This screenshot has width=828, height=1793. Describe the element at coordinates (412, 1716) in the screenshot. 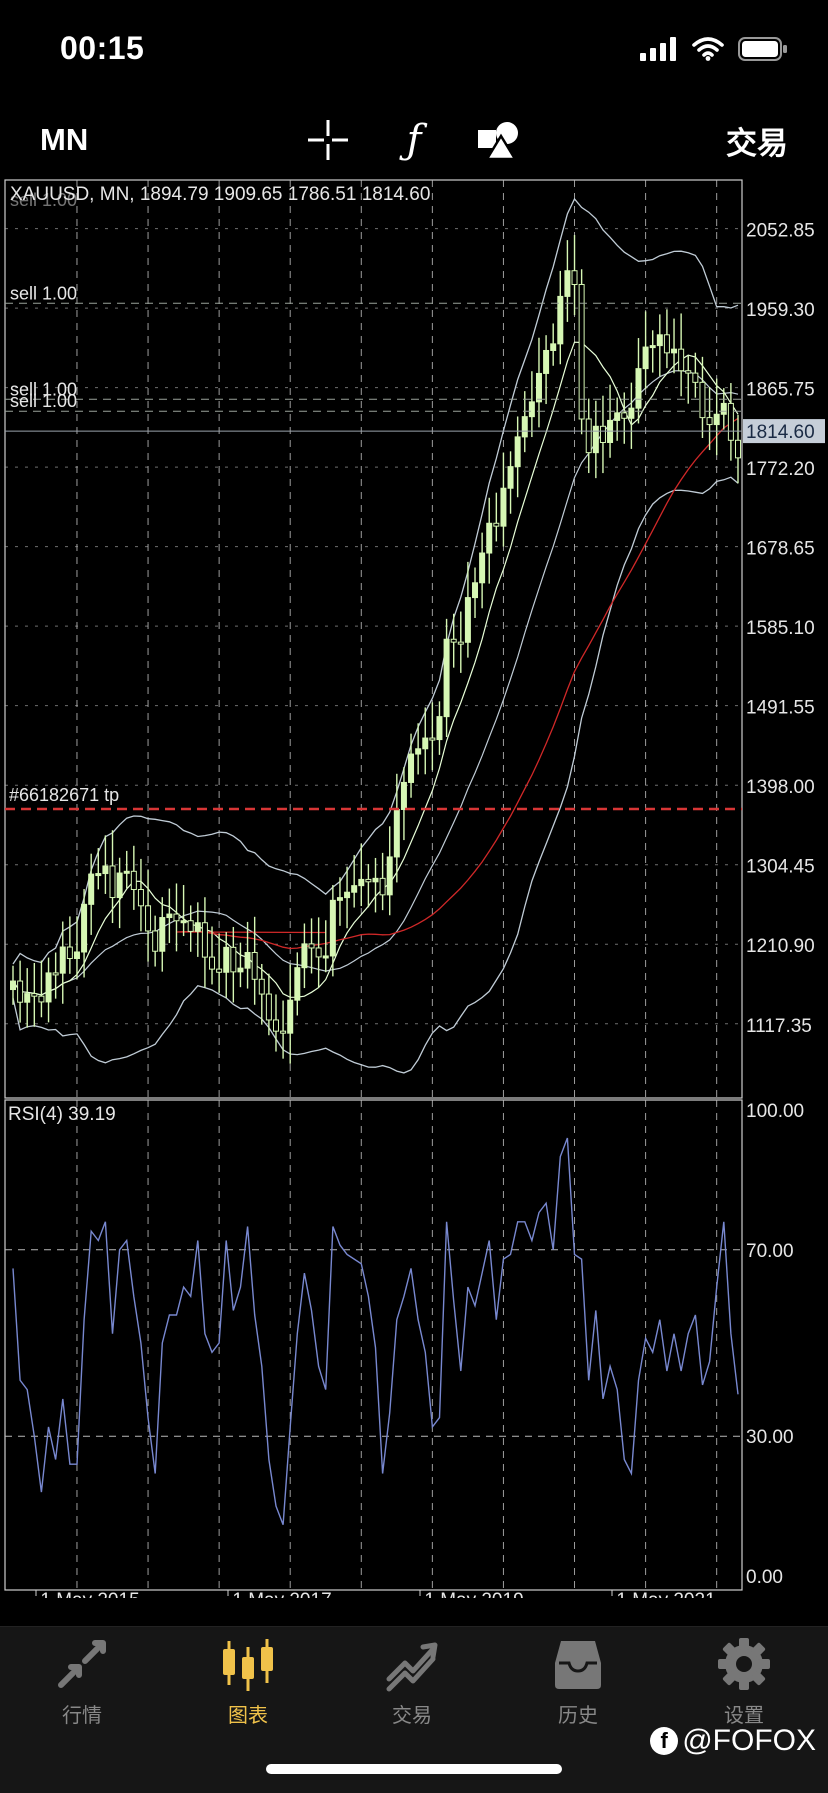

I see `tab-trade-label: 交易` at that location.